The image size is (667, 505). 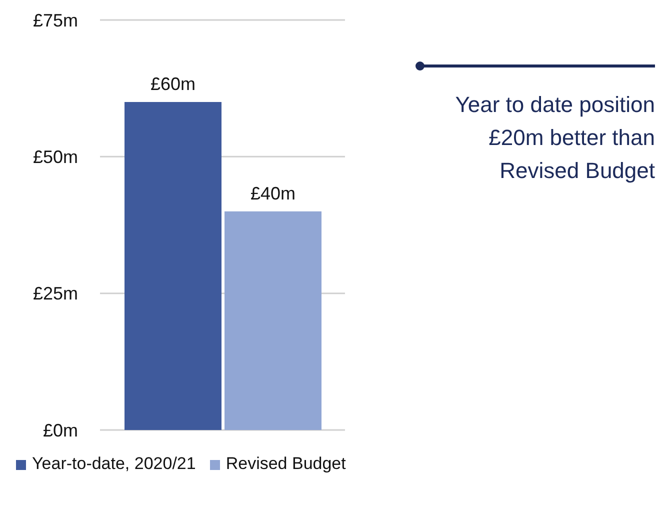 I want to click on y-tick-label: £25m, so click(x=55, y=294).